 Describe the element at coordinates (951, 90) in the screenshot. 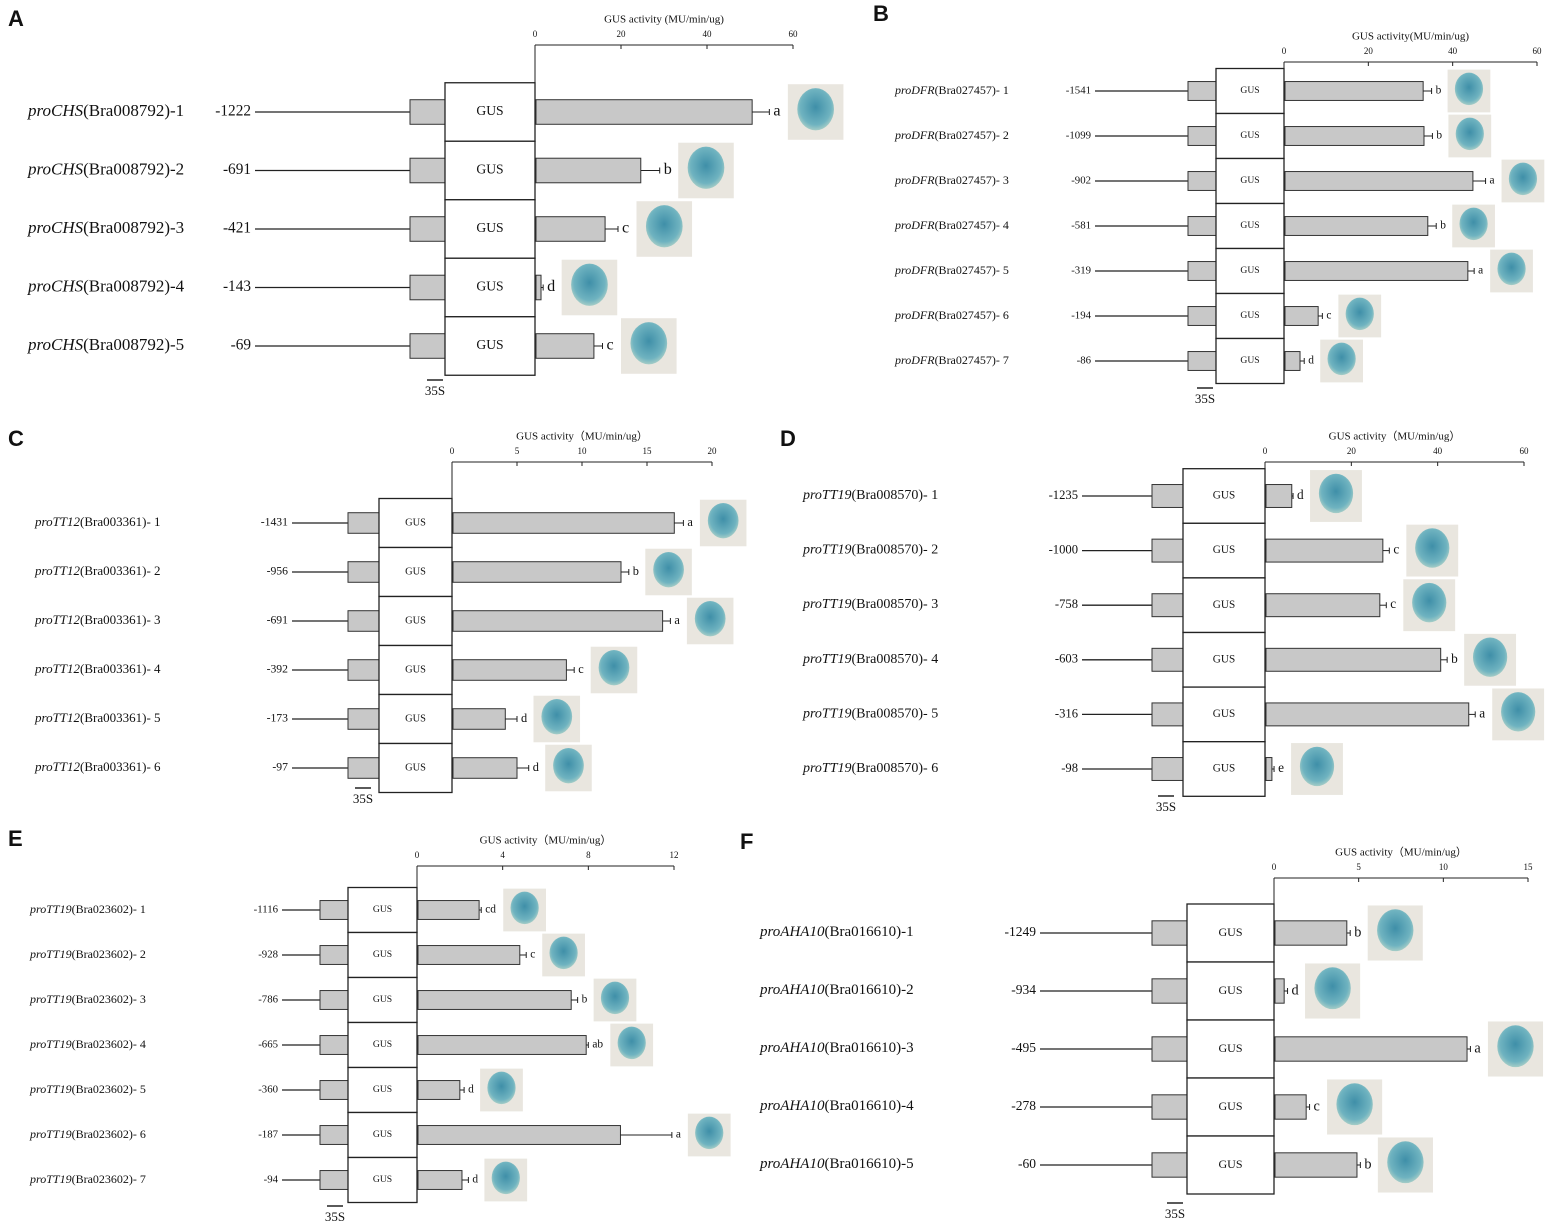

I see `construct-label: proDFR(Bra027457)- 1` at that location.